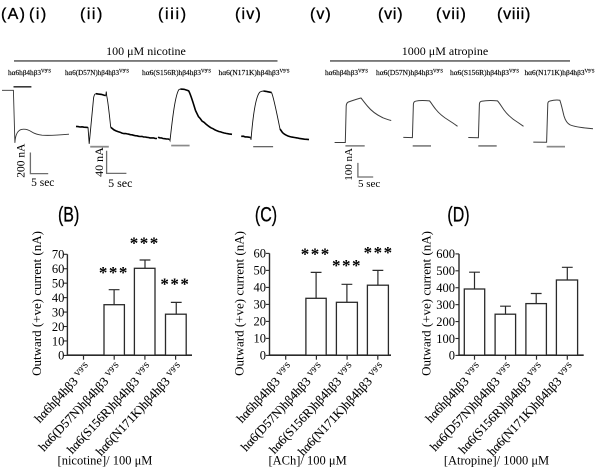 The height and width of the screenshot is (474, 600). Describe the element at coordinates (390, 14) in the screenshot. I see `svg-text: (vi)` at that location.